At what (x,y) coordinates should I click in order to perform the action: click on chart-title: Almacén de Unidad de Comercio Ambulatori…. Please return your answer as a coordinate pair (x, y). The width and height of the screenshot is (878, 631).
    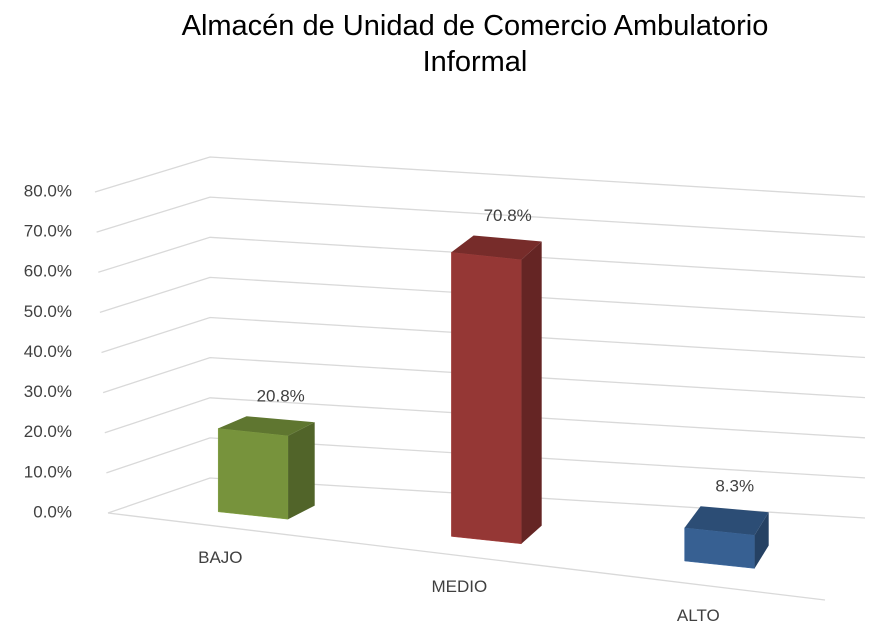
    Looking at the image, I should click on (475, 44).